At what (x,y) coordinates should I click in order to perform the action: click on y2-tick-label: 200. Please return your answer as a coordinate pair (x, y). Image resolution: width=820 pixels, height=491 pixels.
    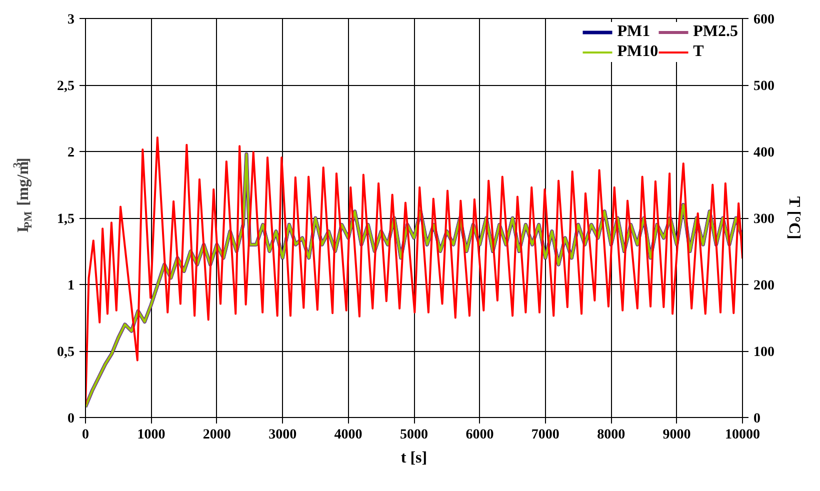
    Looking at the image, I should click on (764, 286).